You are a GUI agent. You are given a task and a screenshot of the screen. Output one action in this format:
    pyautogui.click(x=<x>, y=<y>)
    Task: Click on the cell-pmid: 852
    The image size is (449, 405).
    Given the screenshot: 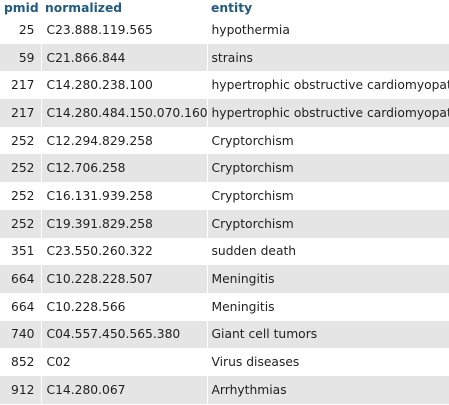 What is the action you would take?
    pyautogui.click(x=21, y=362)
    